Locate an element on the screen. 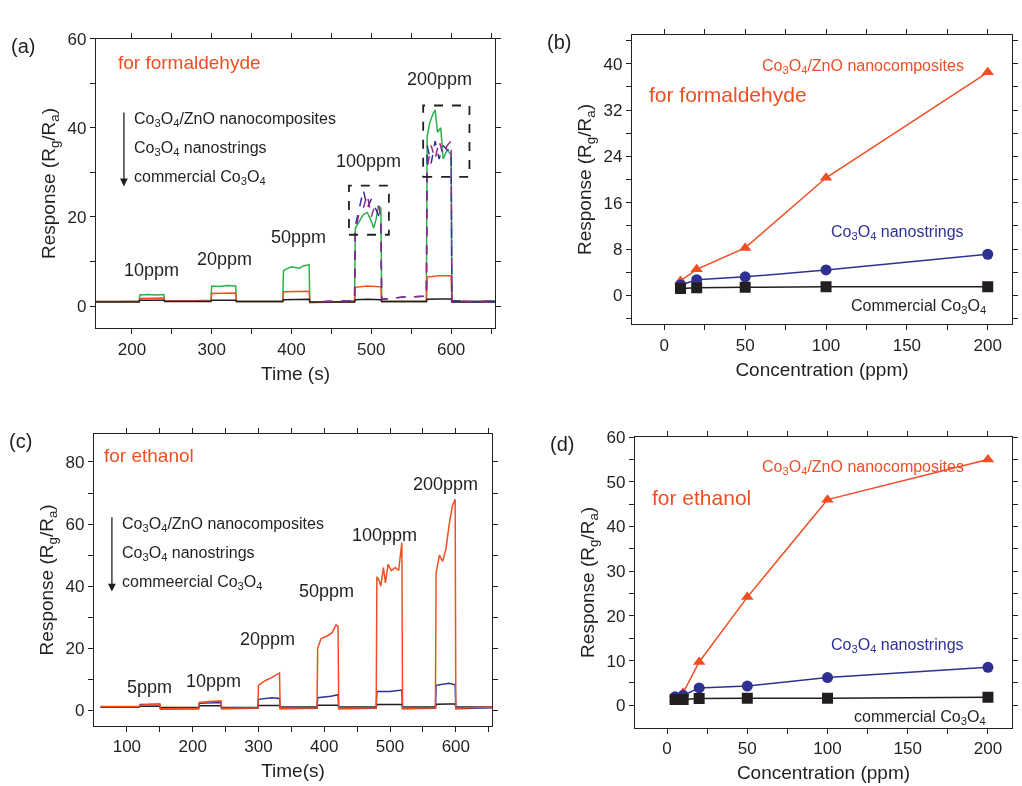 The image size is (1022, 786). text: (c) is located at coordinates (21, 441).